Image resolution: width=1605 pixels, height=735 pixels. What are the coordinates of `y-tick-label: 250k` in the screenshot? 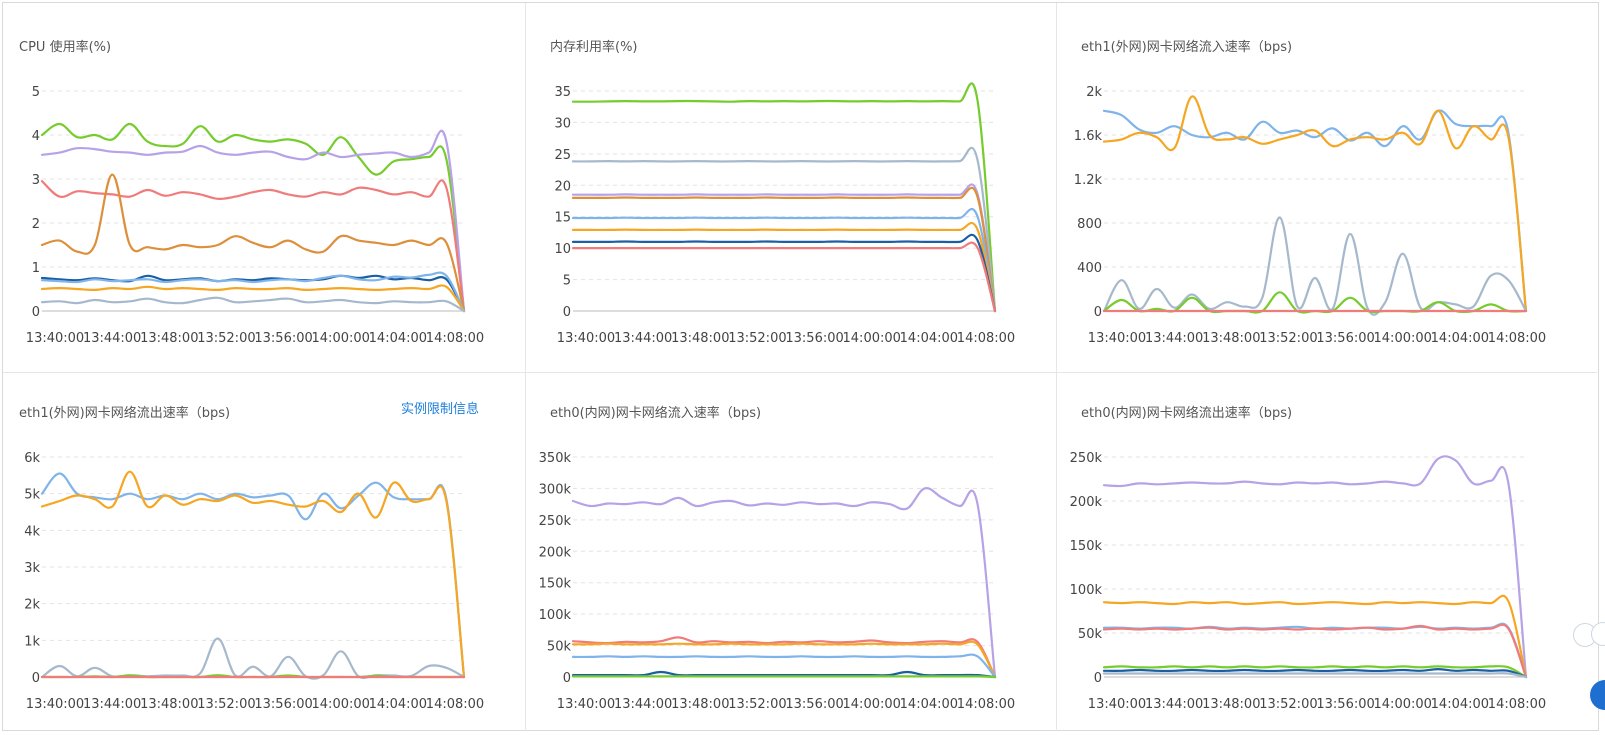 It's located at (555, 521).